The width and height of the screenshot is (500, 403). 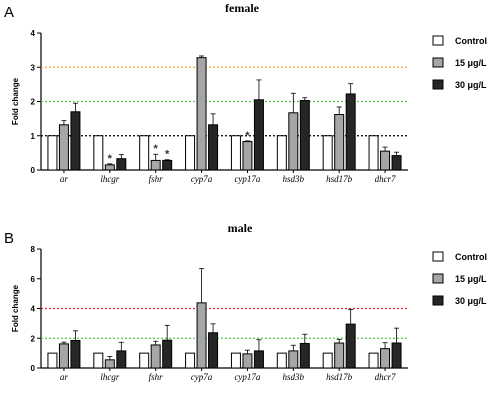 What do you see at coordinates (33, 309) in the screenshot?
I see `p2-y-tick-label: 4` at bounding box center [33, 309].